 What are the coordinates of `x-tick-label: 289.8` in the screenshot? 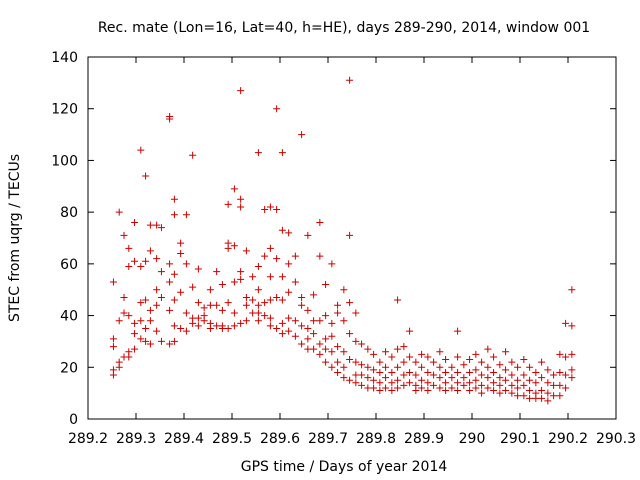 It's located at (376, 439).